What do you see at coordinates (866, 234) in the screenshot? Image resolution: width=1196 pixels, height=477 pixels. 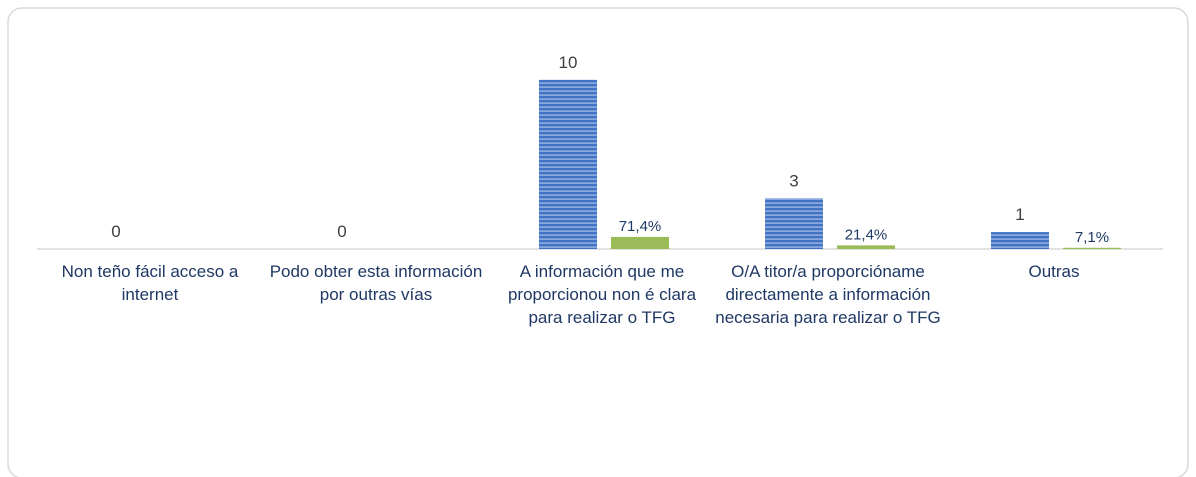 I see `data-label: 21,4%` at bounding box center [866, 234].